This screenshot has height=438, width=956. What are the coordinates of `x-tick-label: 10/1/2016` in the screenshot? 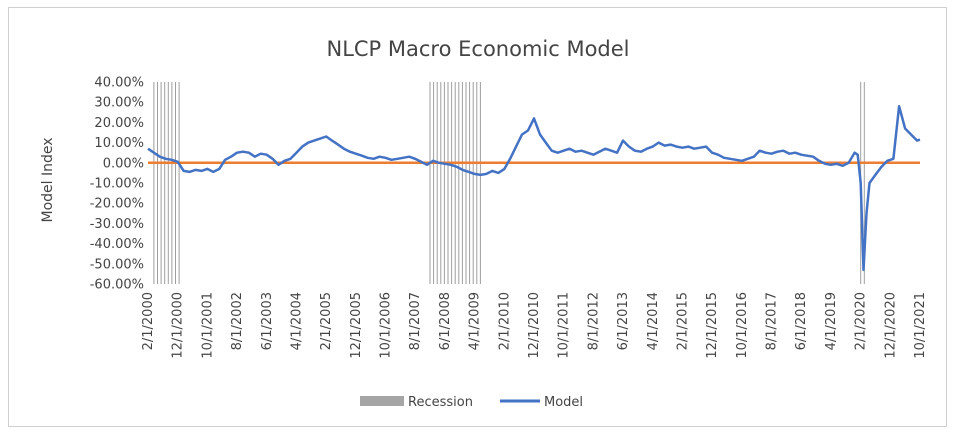 It's located at (742, 325).